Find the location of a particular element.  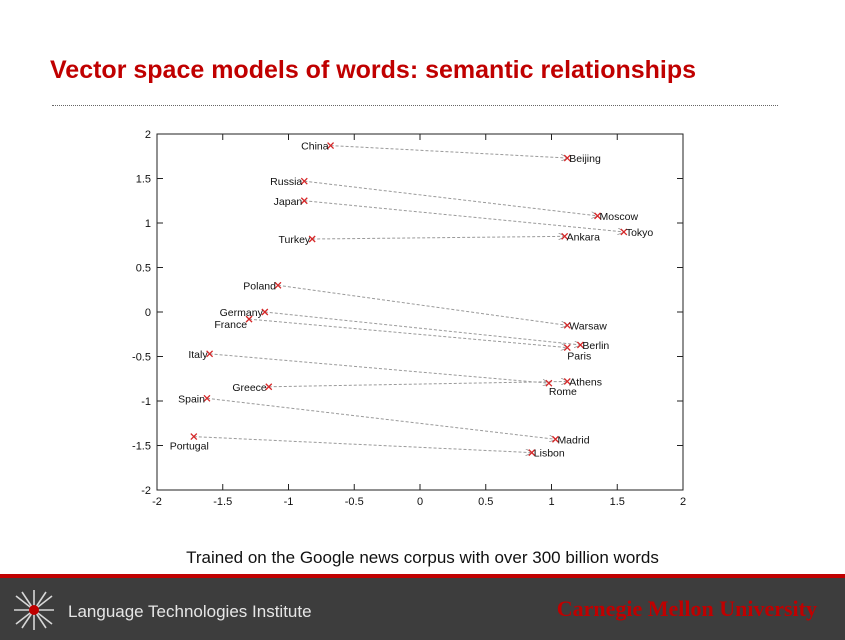

point-label-berlin: Berlin is located at coordinates (595, 346).